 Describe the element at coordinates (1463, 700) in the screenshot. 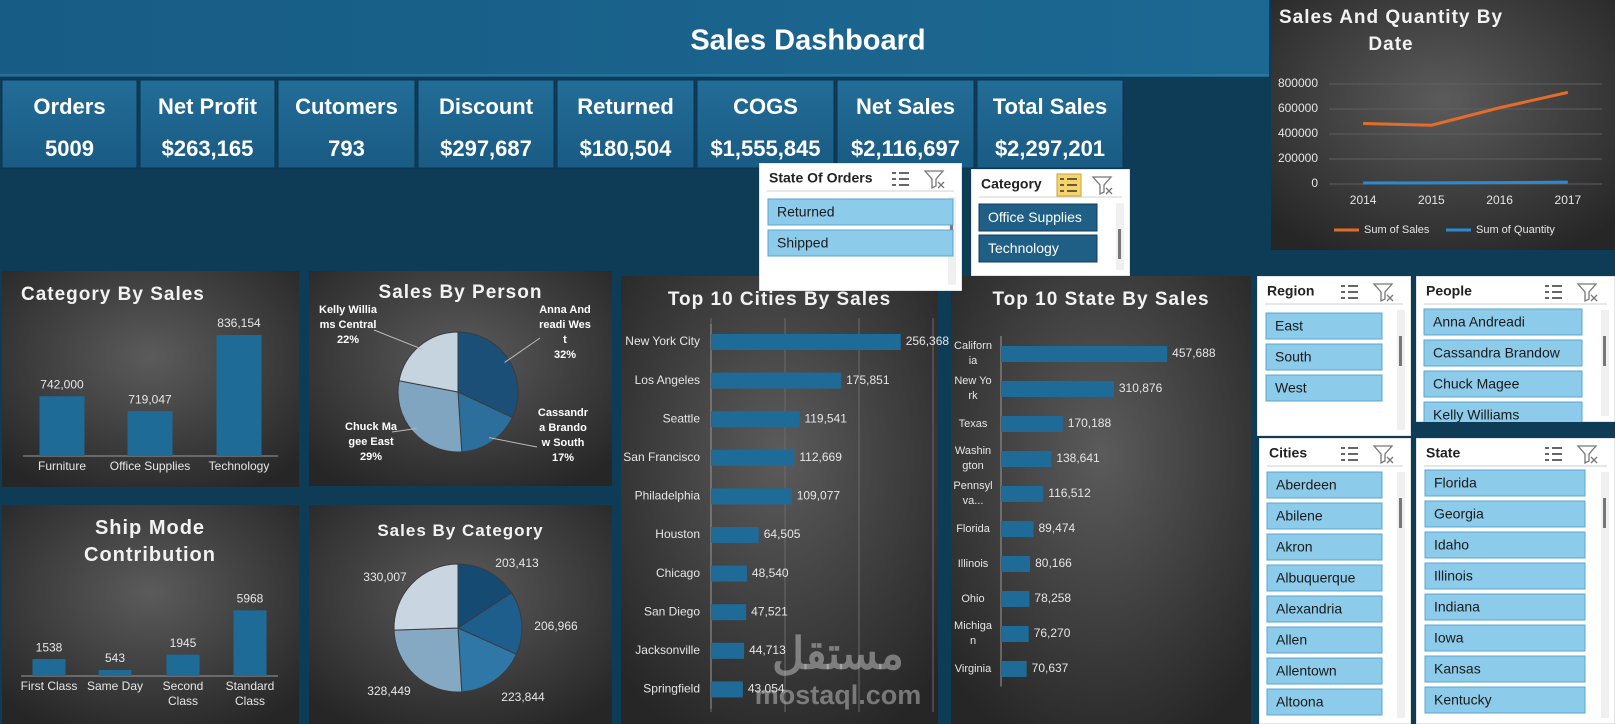

I see `slicer-item-label: Kentucky` at that location.